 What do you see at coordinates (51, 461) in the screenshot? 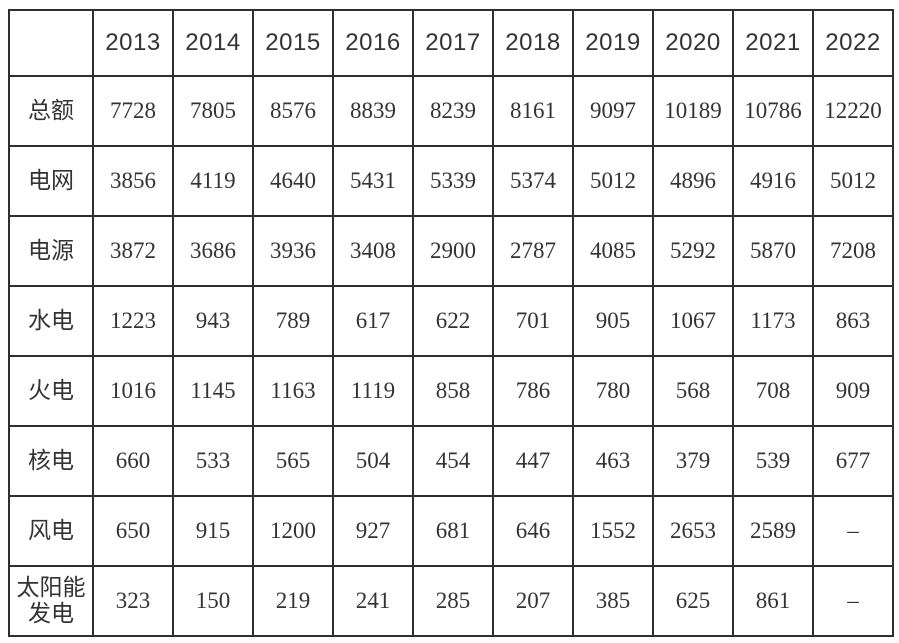
I see `row-label: 核电` at bounding box center [51, 461].